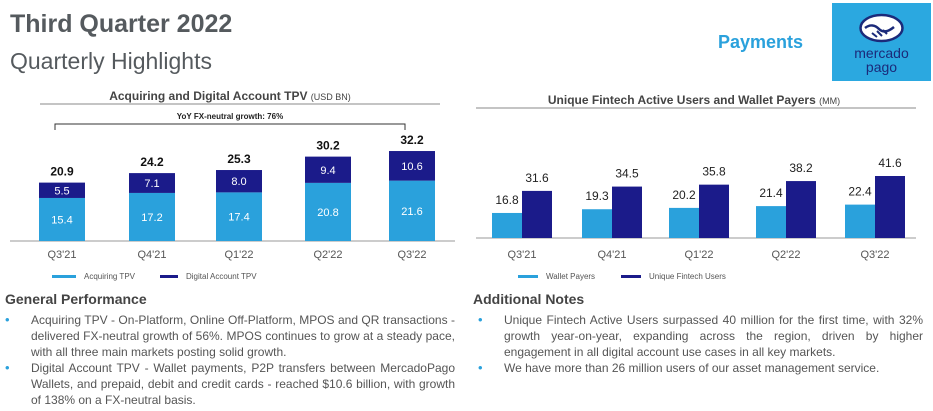 This screenshot has height=411, width=933. What do you see at coordinates (507, 200) in the screenshot?
I see `data-label: 16.8` at bounding box center [507, 200].